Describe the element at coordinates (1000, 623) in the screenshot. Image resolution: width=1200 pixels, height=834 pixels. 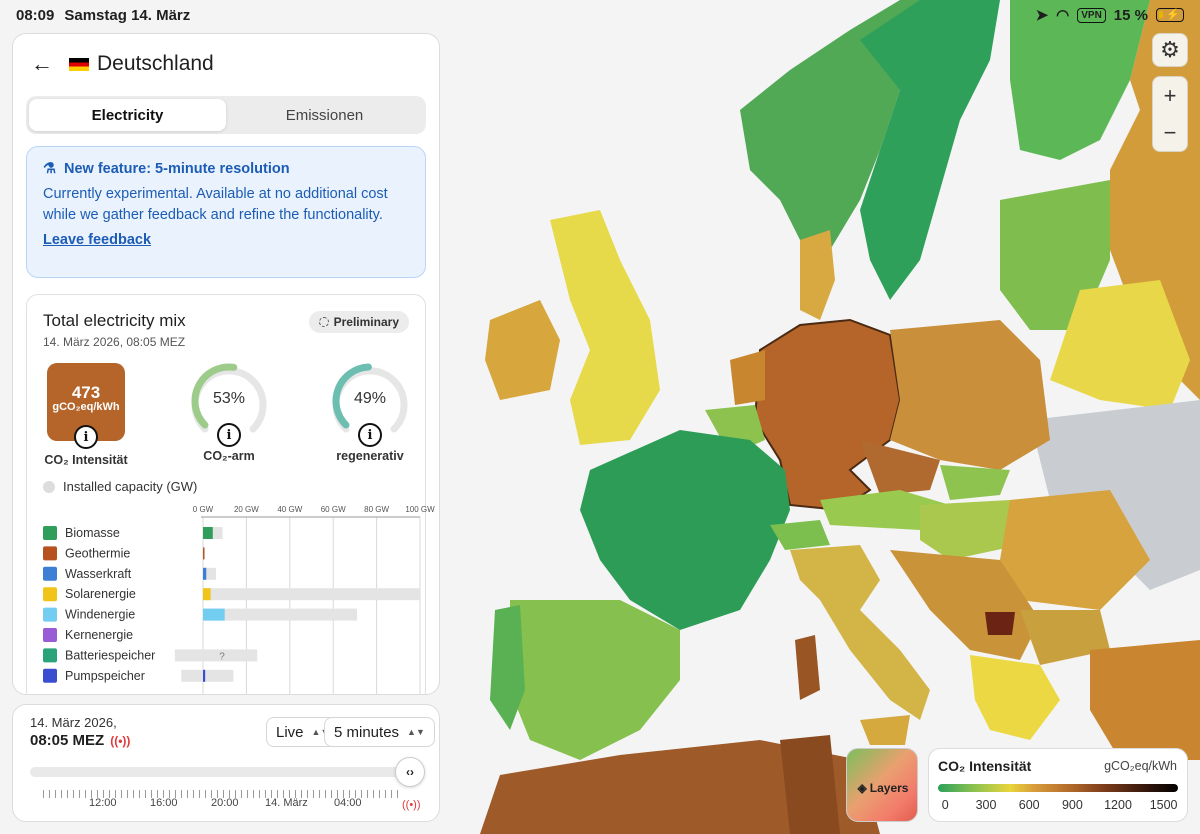
I see `map-region-kosovo` at that location.